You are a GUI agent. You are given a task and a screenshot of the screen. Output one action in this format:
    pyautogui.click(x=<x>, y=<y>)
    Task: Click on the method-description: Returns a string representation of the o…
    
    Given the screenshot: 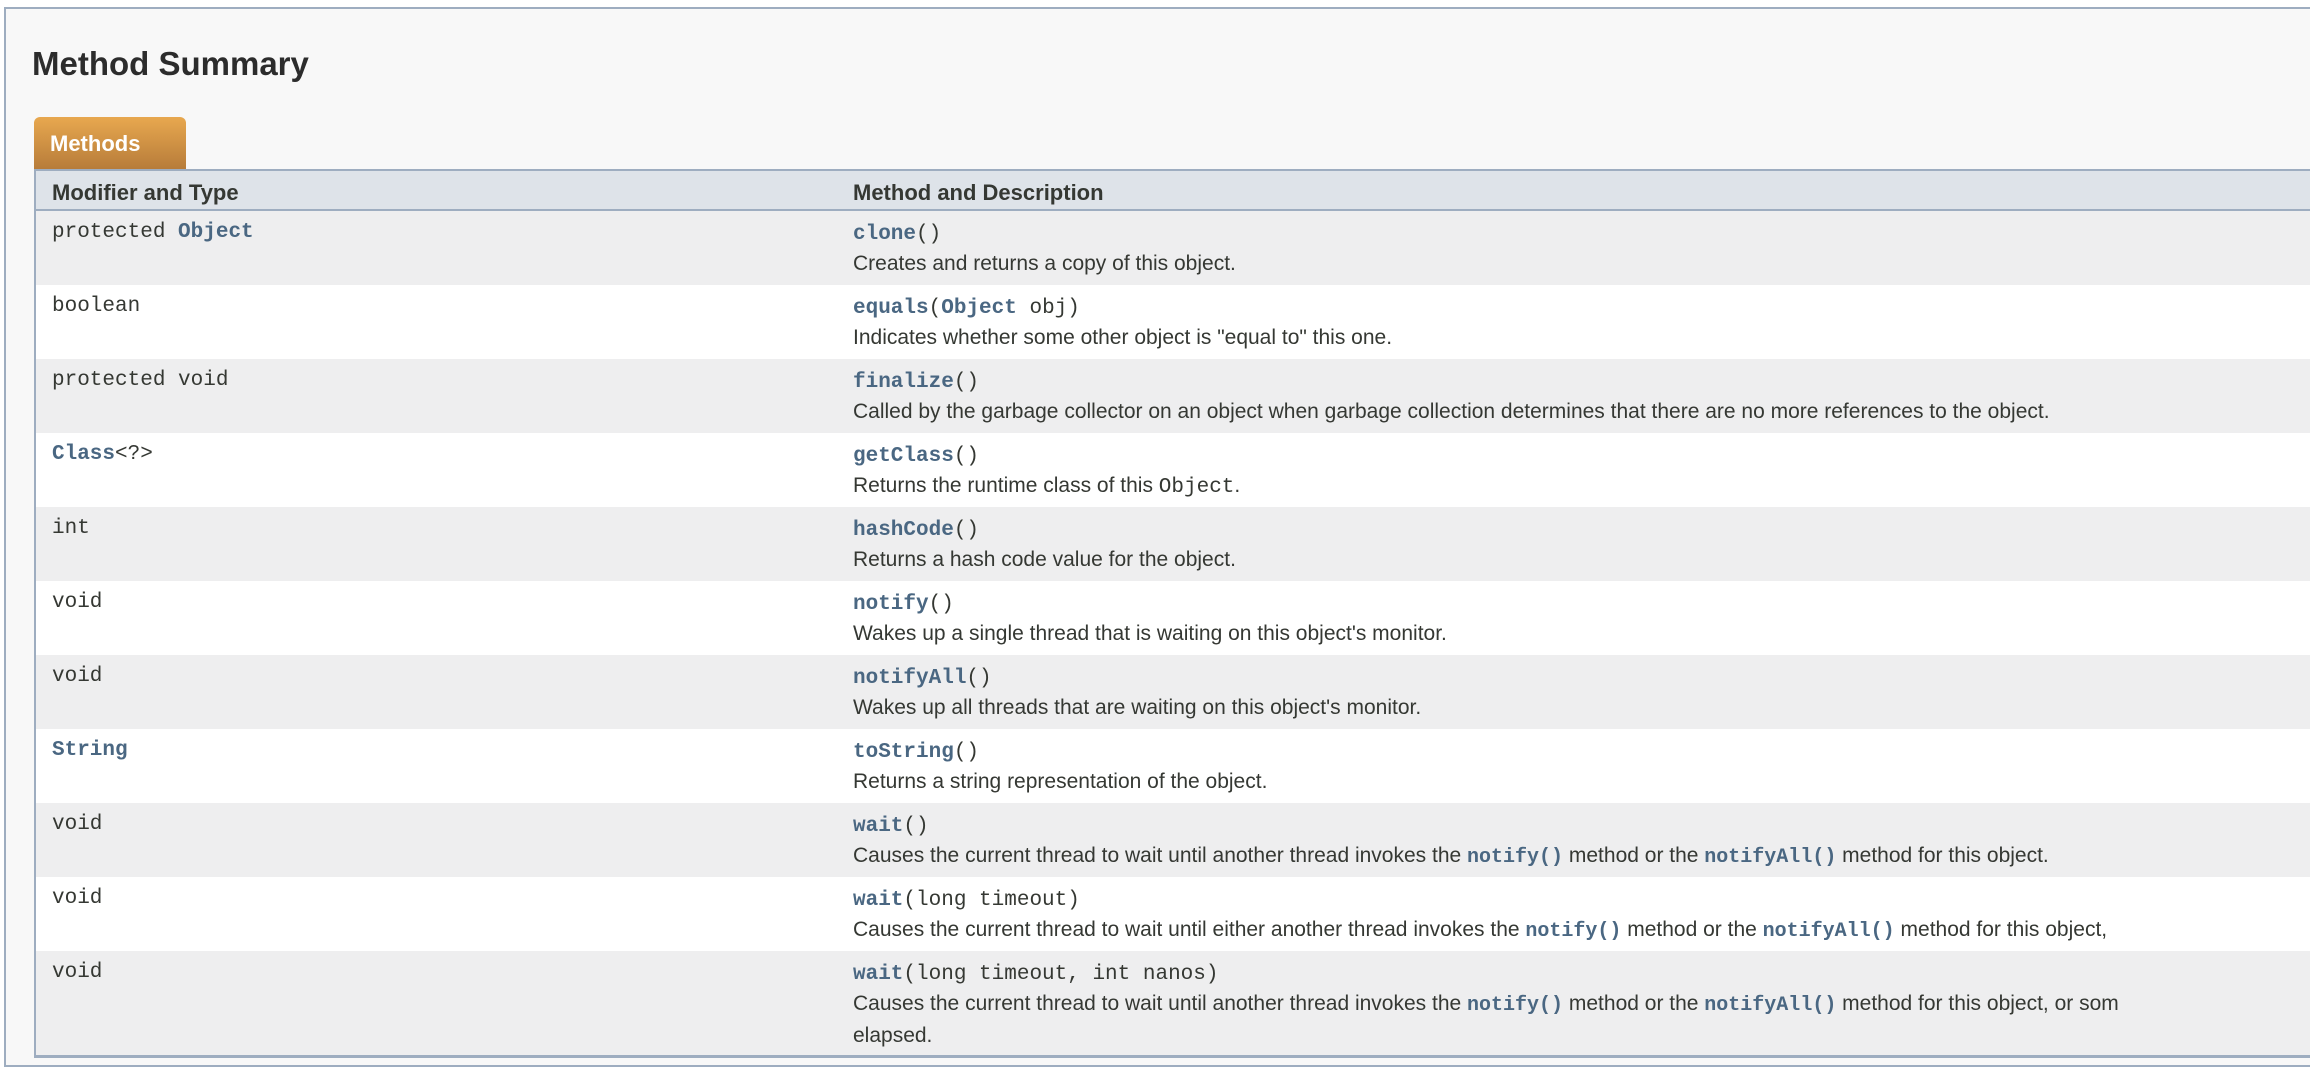 What is the action you would take?
    pyautogui.click(x=1581, y=782)
    